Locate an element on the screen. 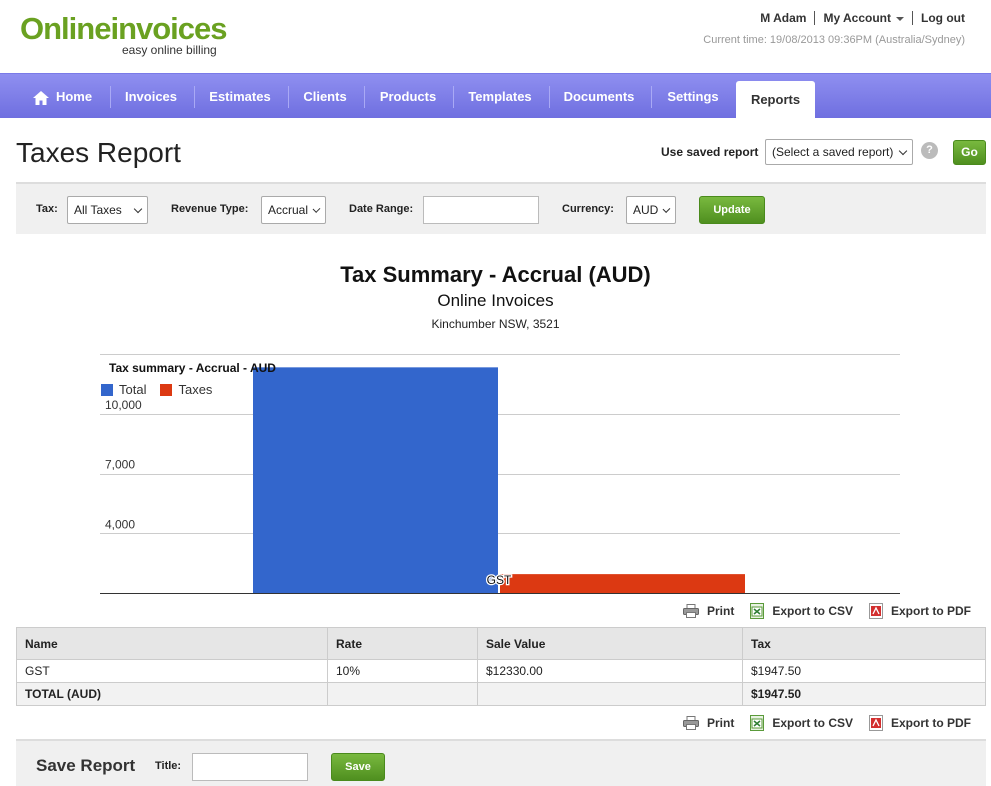 This screenshot has width=991, height=786. logo: Onlineinvoices easy online billing is located at coordinates (124, 34).